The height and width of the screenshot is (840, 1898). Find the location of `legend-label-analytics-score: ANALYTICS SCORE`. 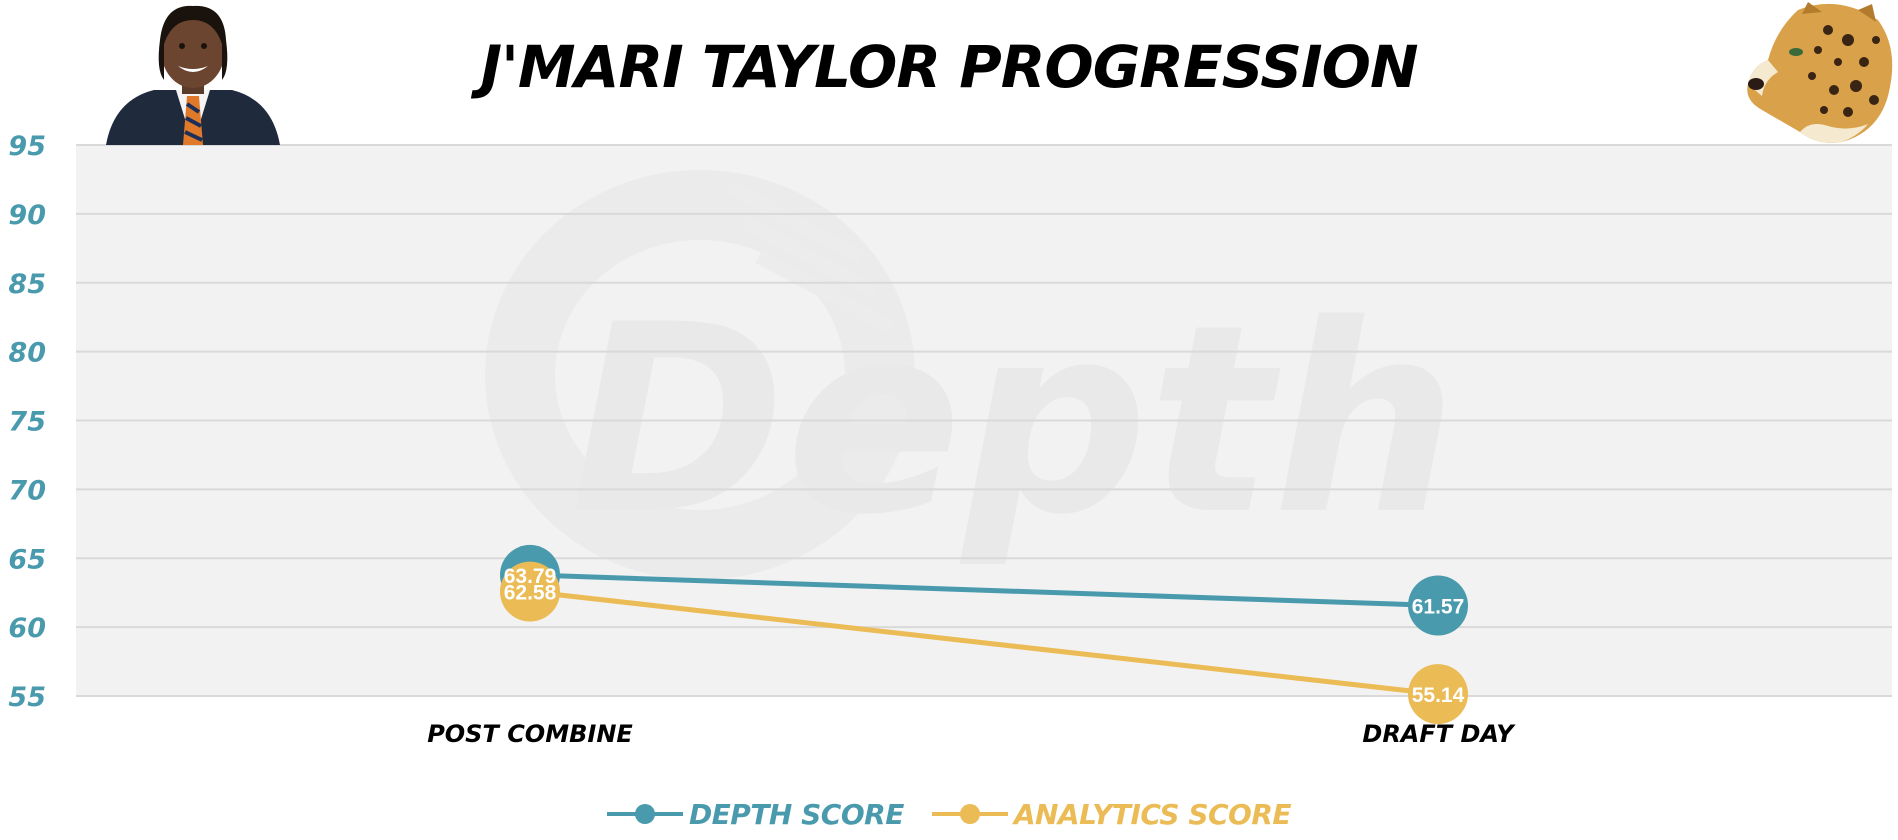

legend-label-analytics-score: ANALYTICS SCORE is located at coordinates (1152, 814).